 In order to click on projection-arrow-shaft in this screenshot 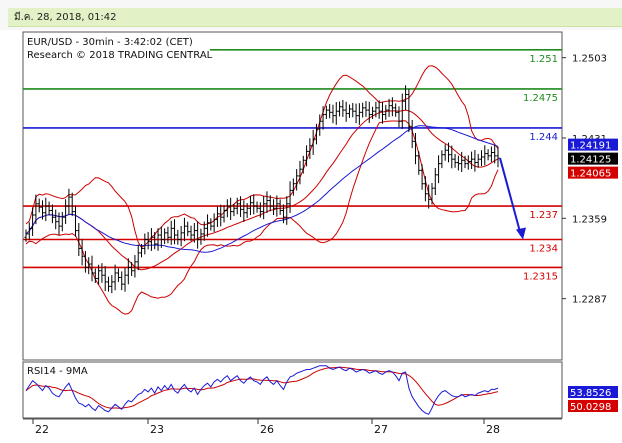, I will do `click(510, 196)`.